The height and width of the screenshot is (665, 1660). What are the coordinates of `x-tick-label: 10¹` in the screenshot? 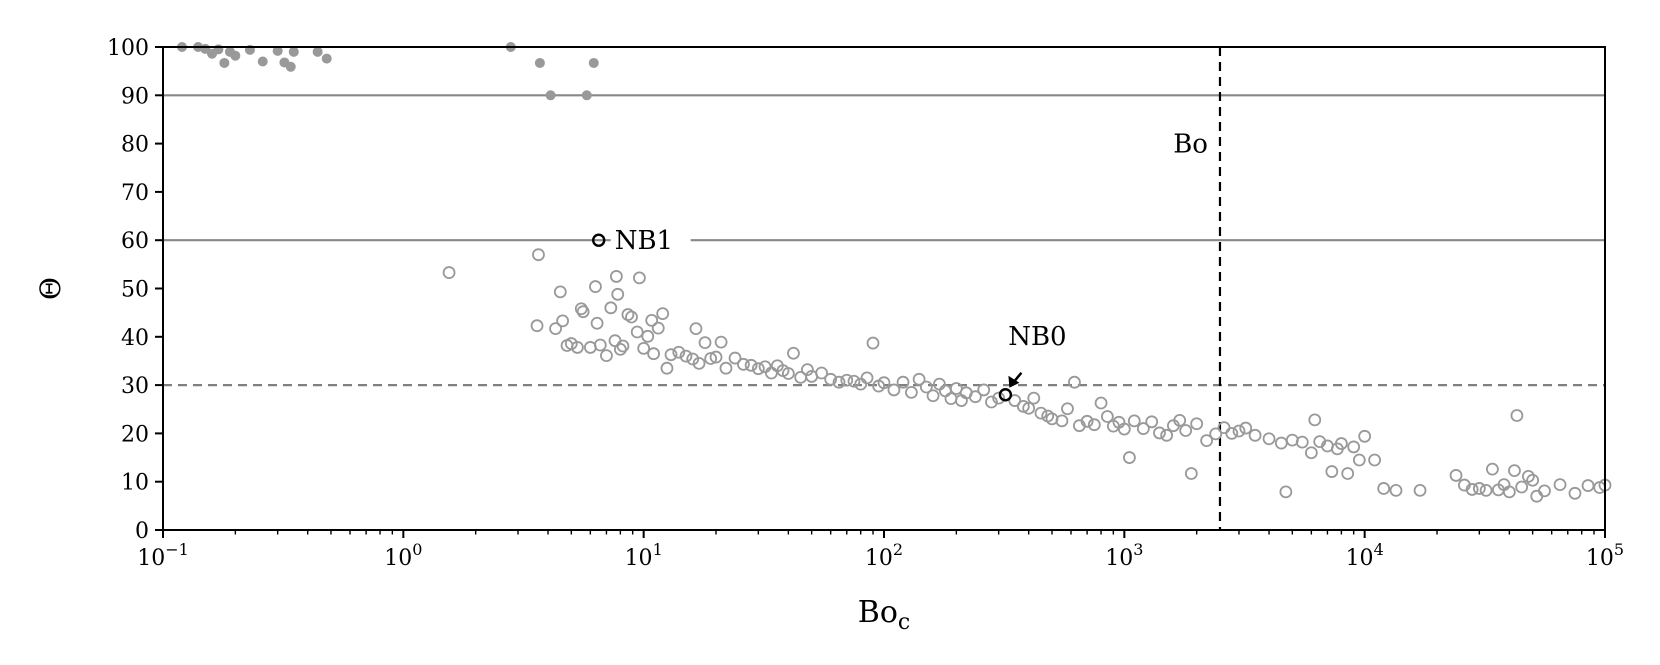 It's located at (644, 555).